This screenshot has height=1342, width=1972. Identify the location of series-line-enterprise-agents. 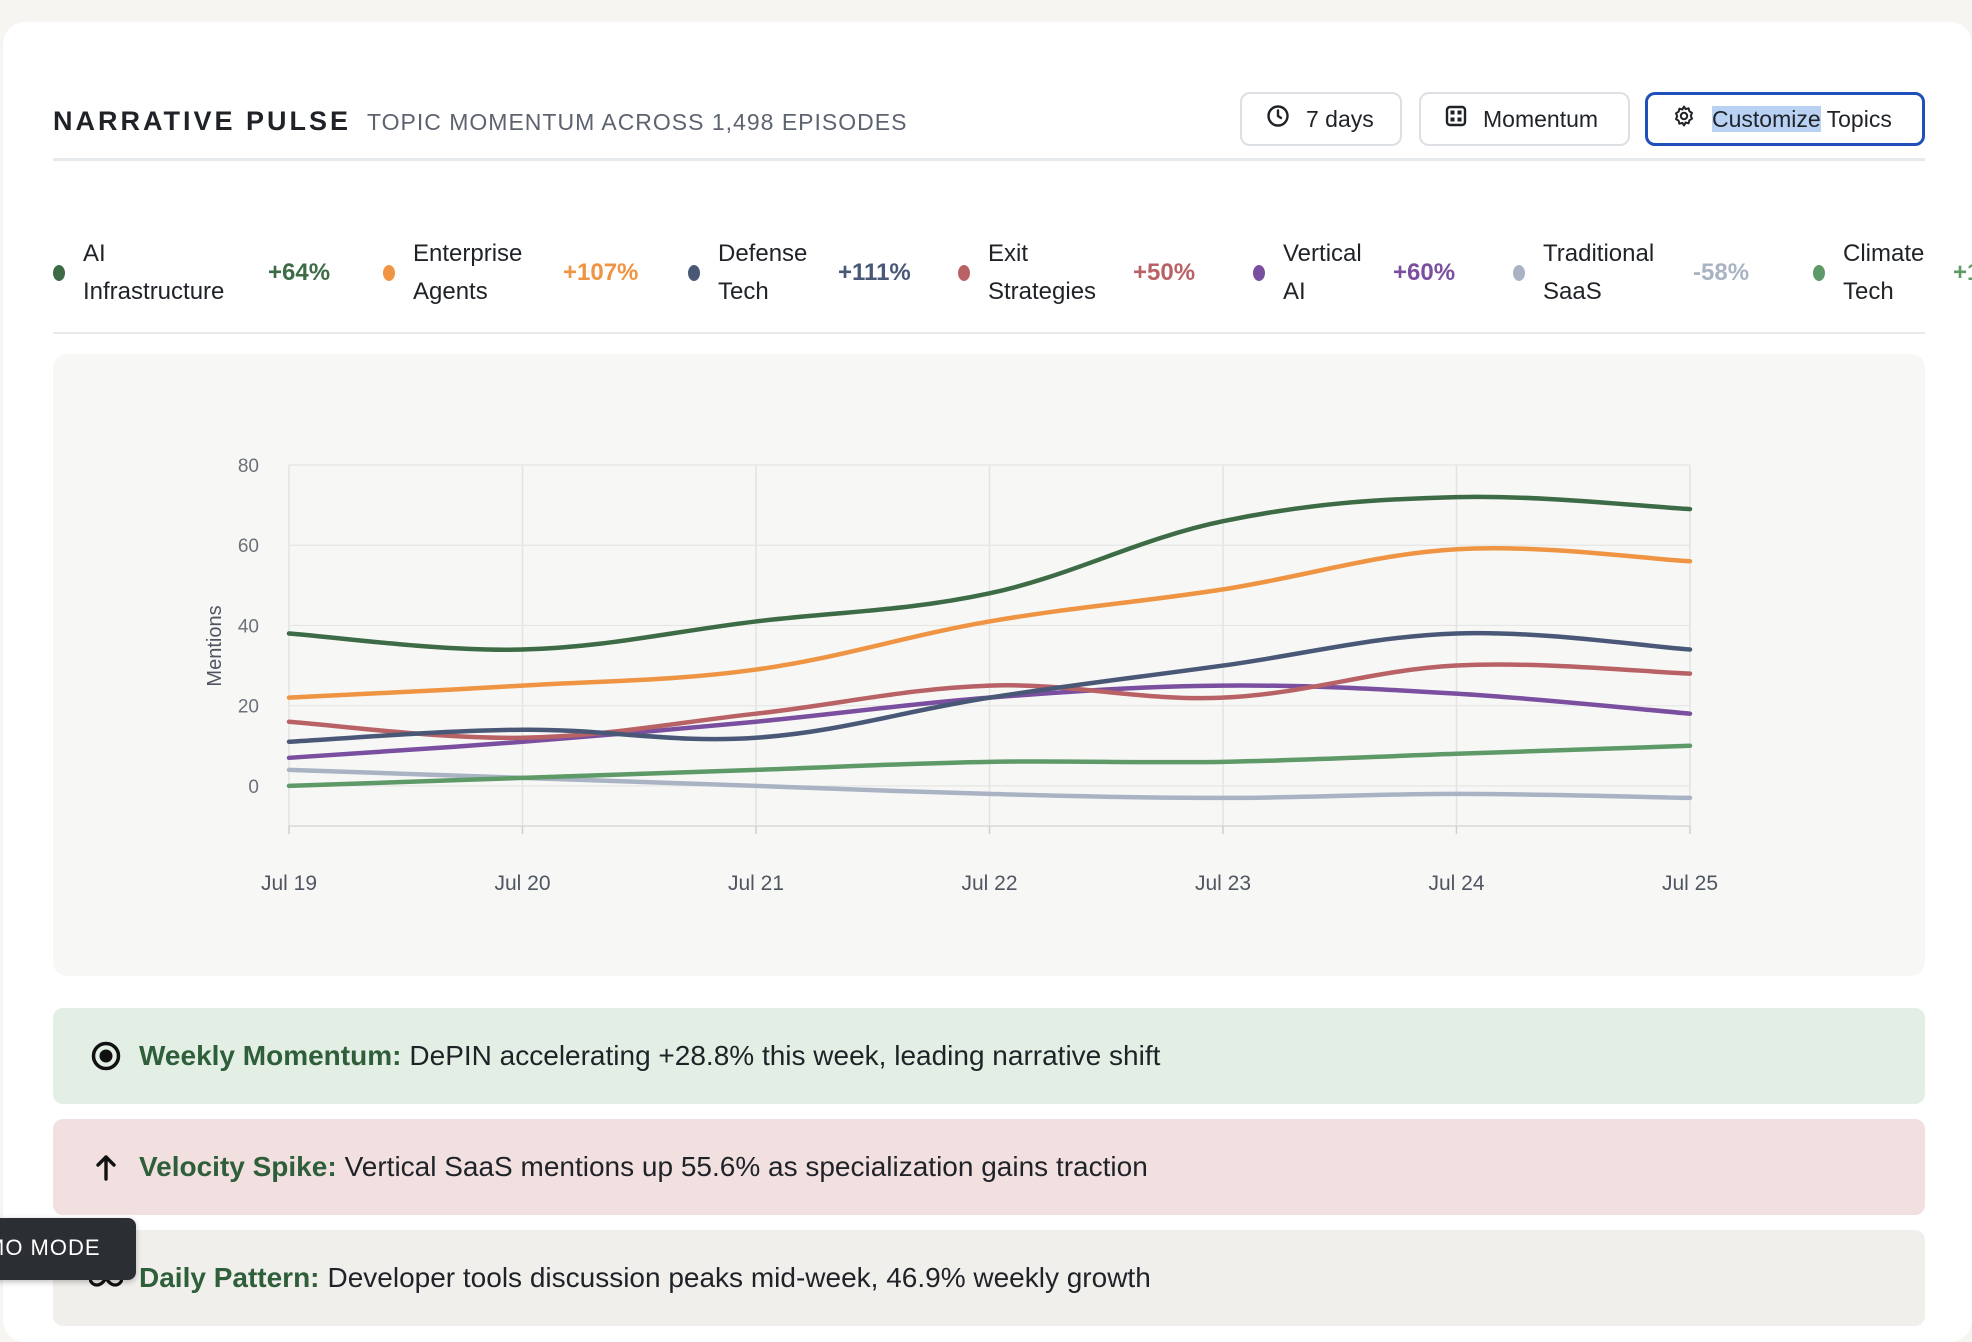
(989, 622).